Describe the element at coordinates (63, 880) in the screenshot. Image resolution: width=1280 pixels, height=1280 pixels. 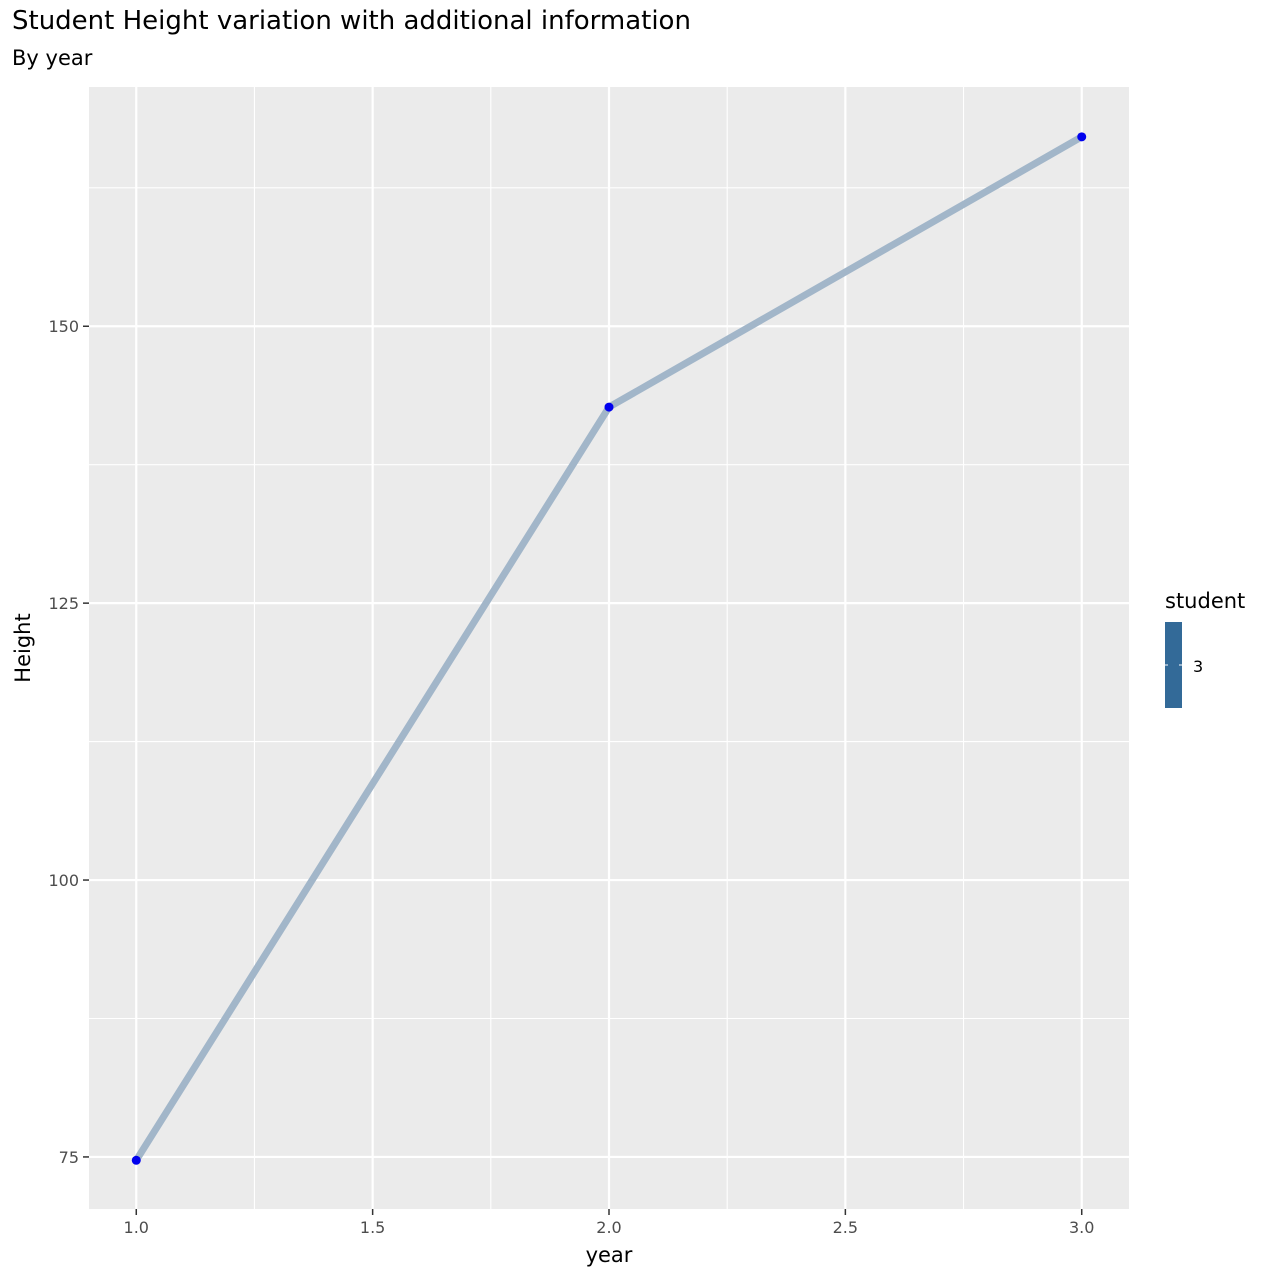
I see `y-tick-label: 100` at that location.